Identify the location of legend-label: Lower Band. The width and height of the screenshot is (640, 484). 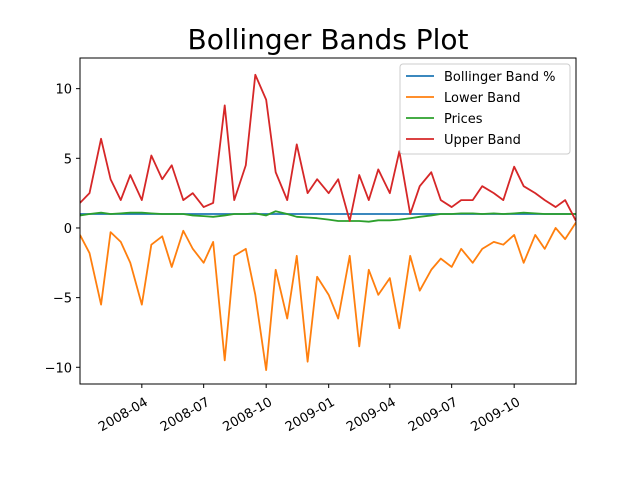
(482, 98).